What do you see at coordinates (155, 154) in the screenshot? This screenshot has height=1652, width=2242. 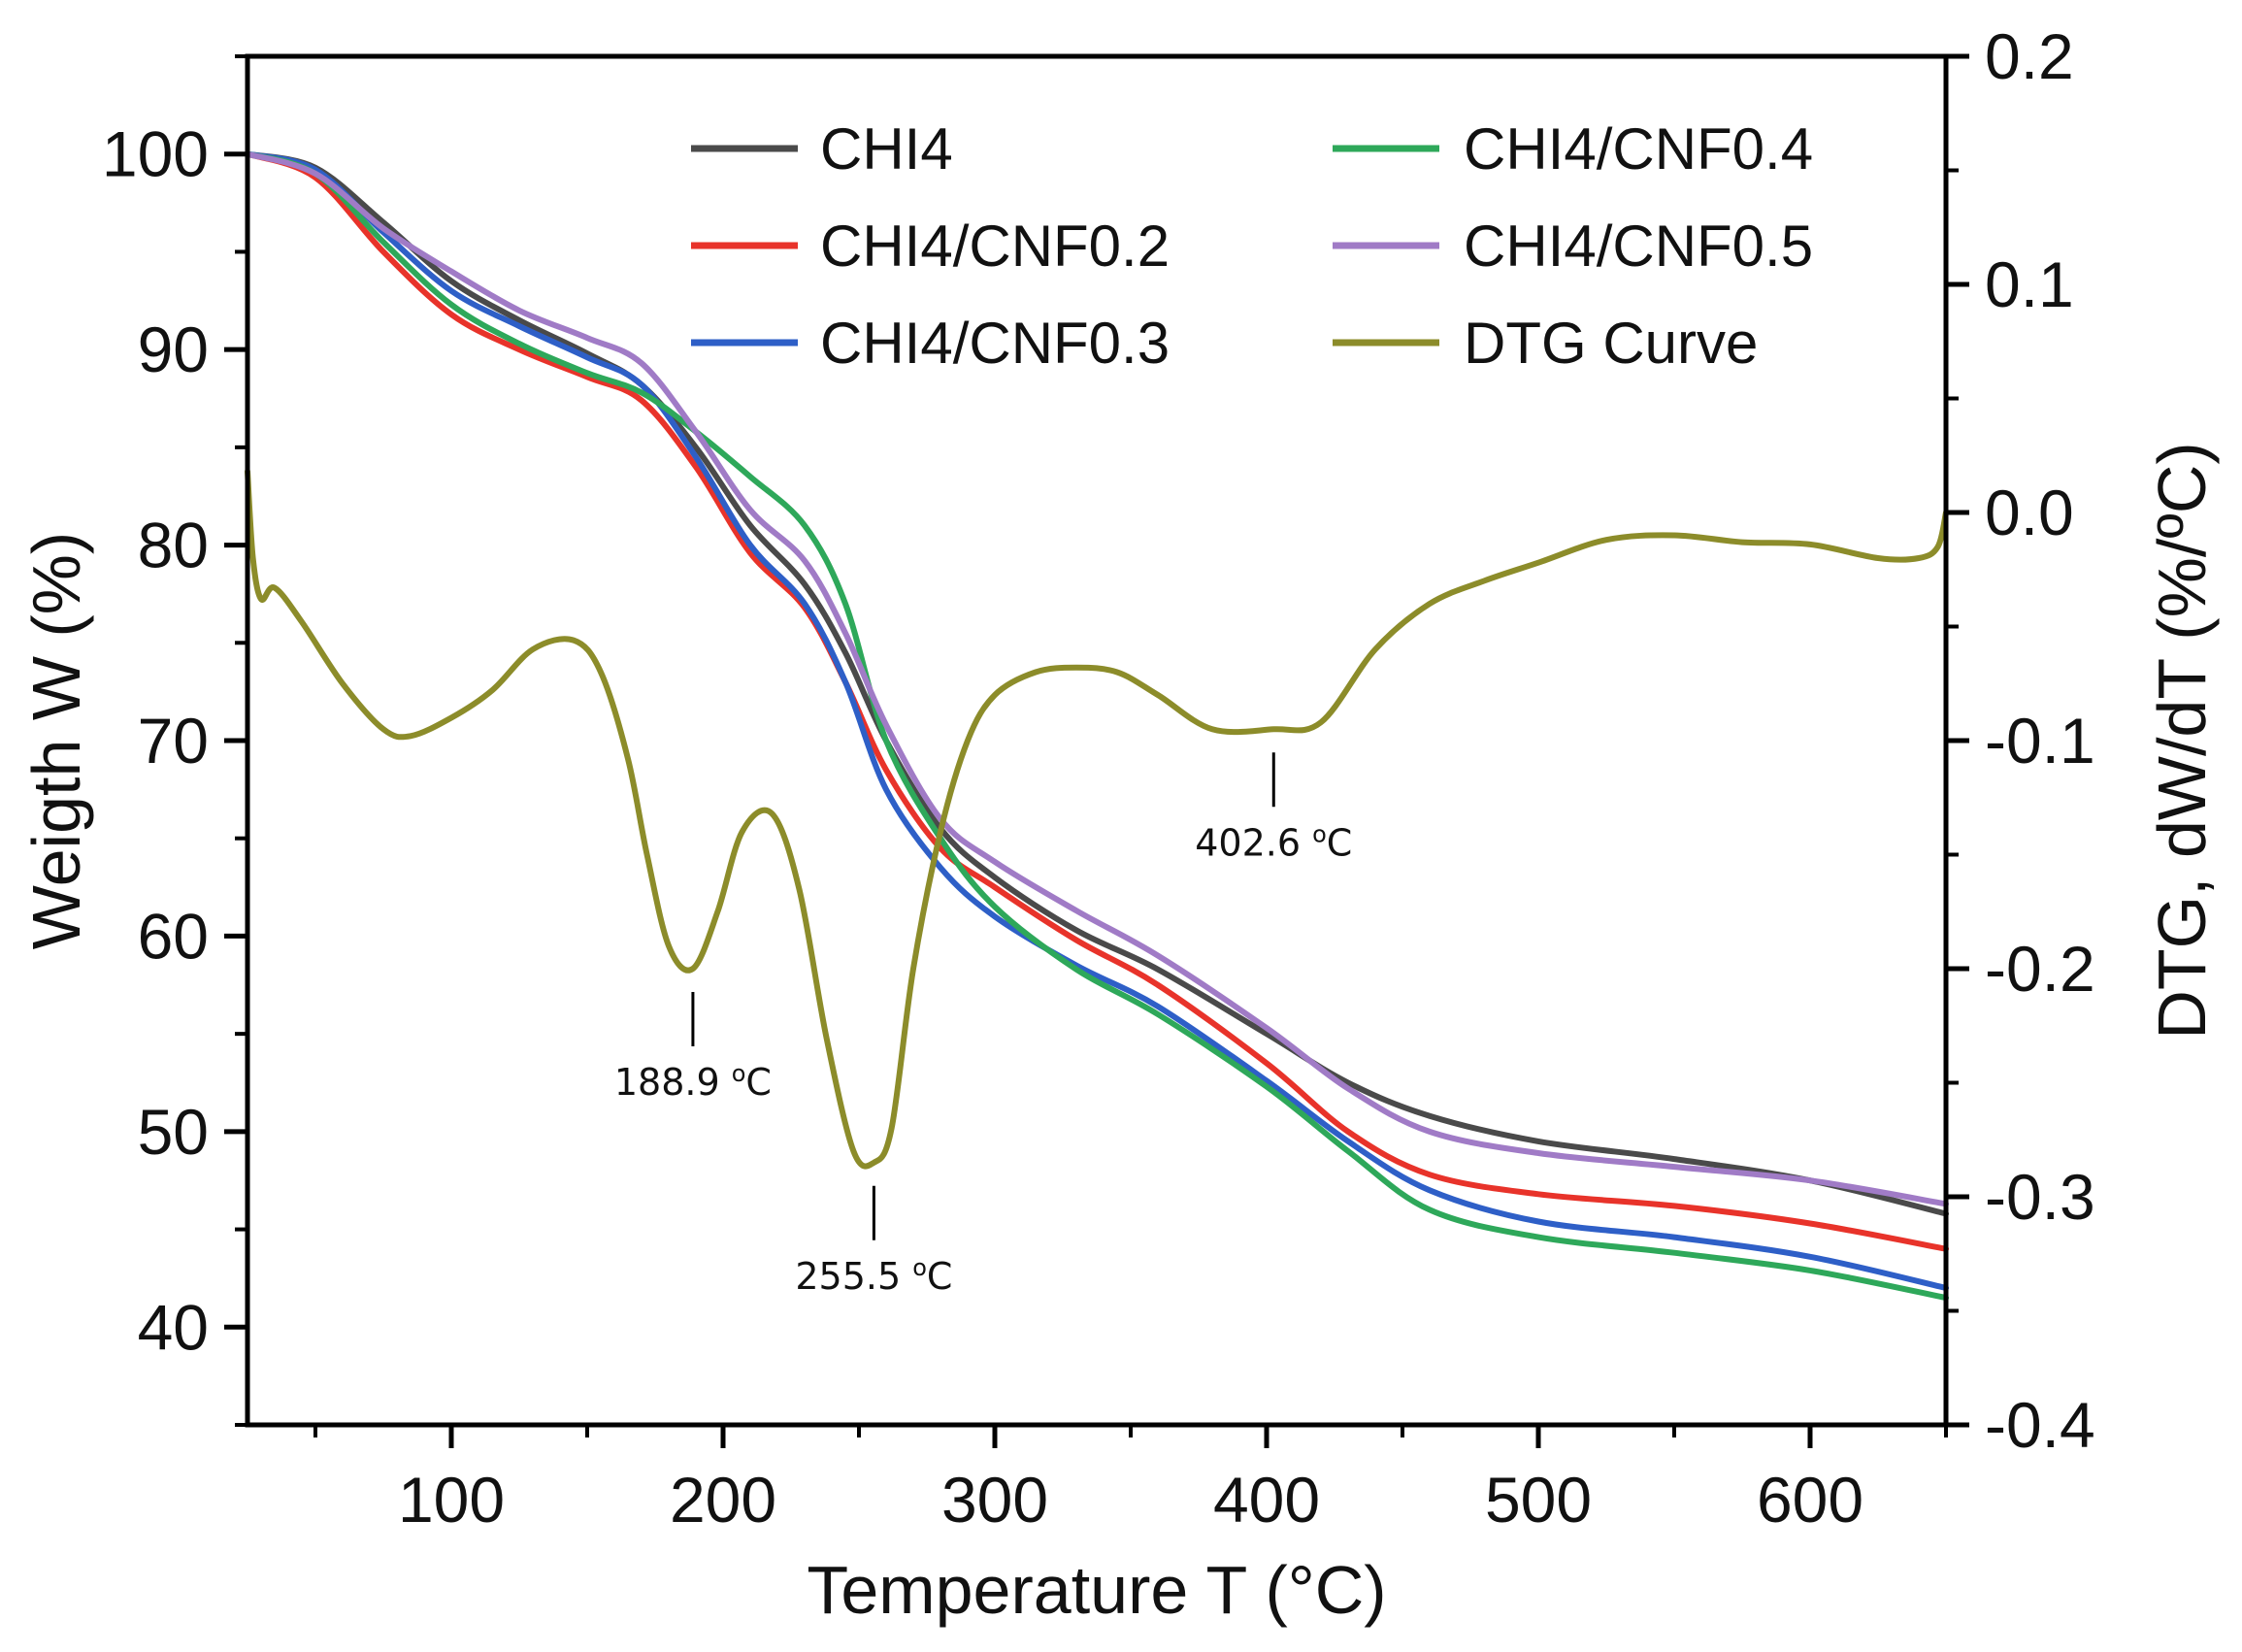 I see `y-left-tick-label: 100` at bounding box center [155, 154].